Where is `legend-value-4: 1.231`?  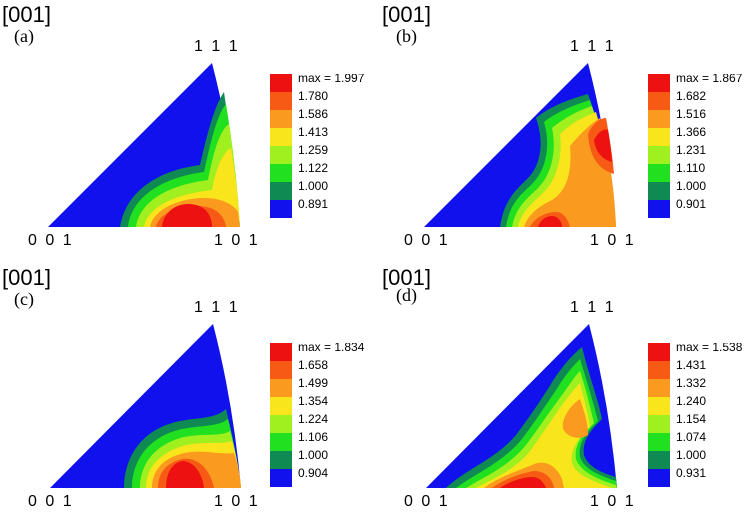 legend-value-4: 1.231 is located at coordinates (691, 150).